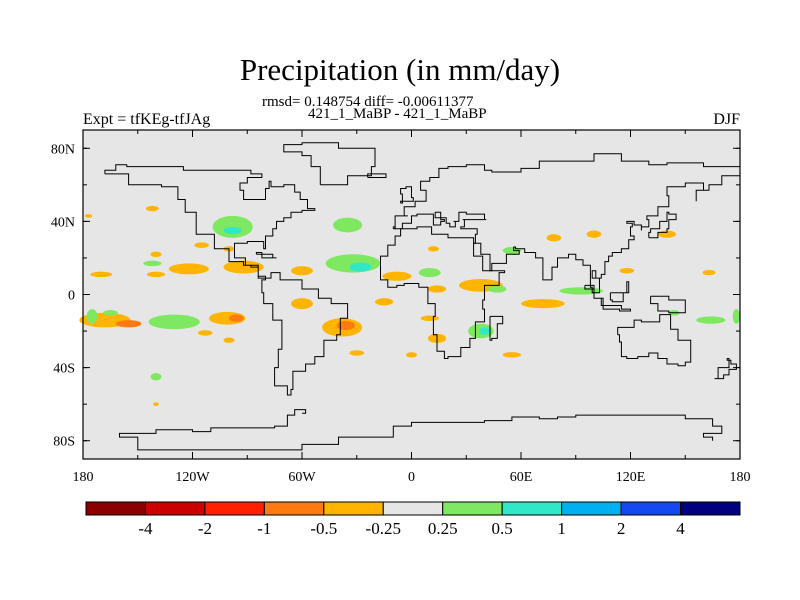 The image size is (800, 600). Describe the element at coordinates (502, 528) in the screenshot. I see `colorbar-label: 0.5` at that location.